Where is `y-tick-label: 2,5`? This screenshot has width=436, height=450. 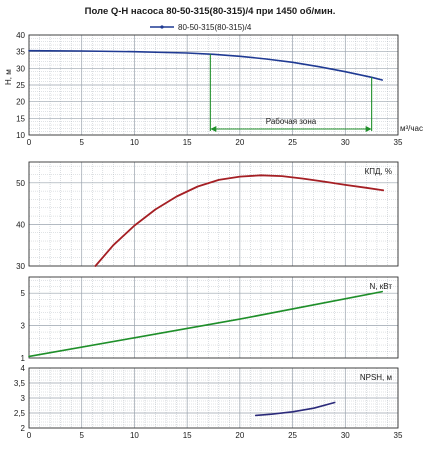 y-tick-label: 2,5 is located at coordinates (20, 413).